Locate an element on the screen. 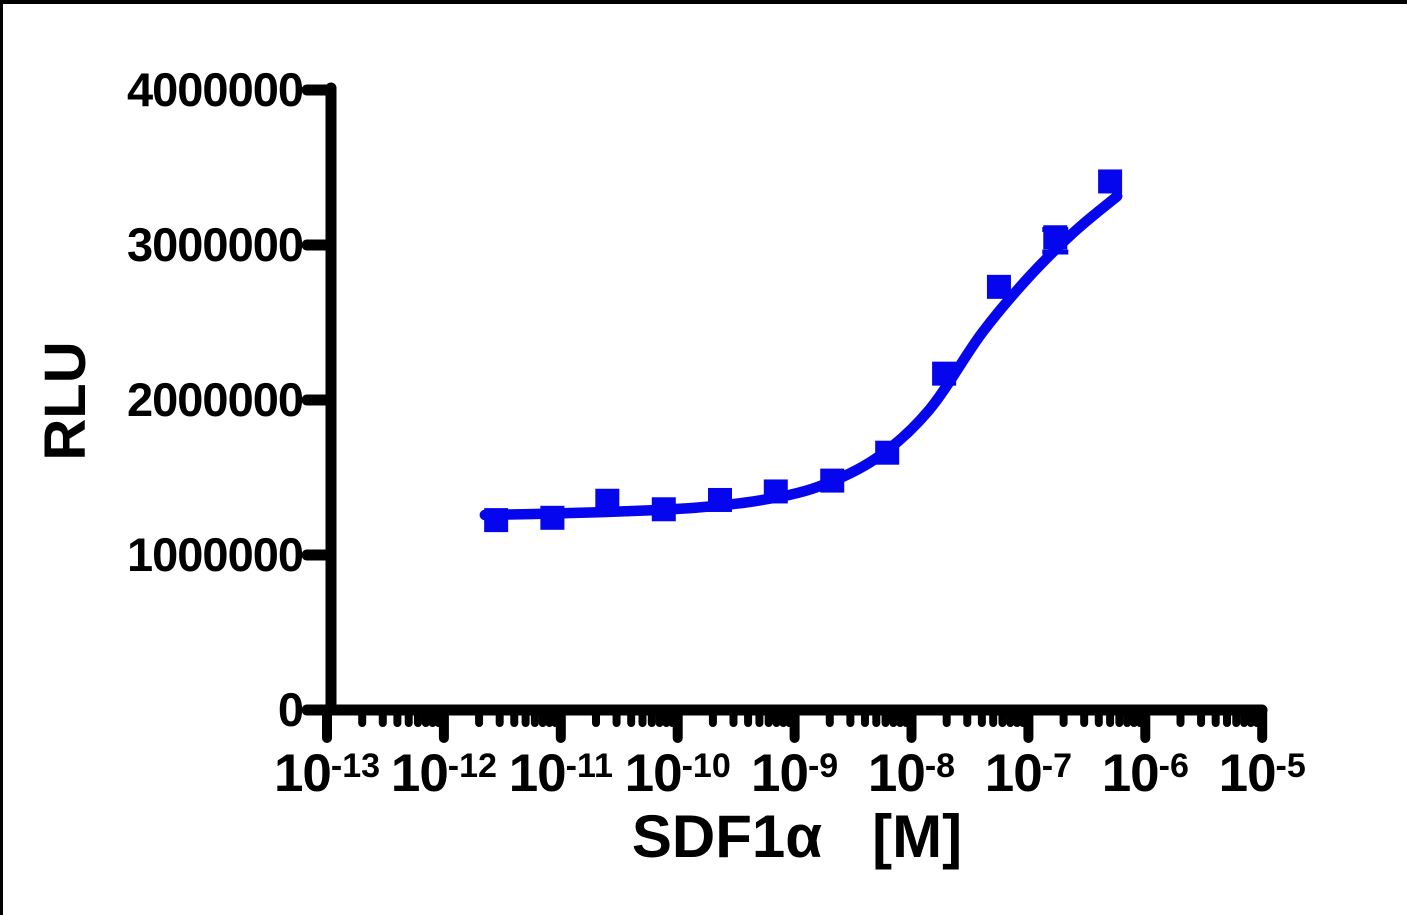  x-tick-label: 10-10 is located at coordinates (678, 770).